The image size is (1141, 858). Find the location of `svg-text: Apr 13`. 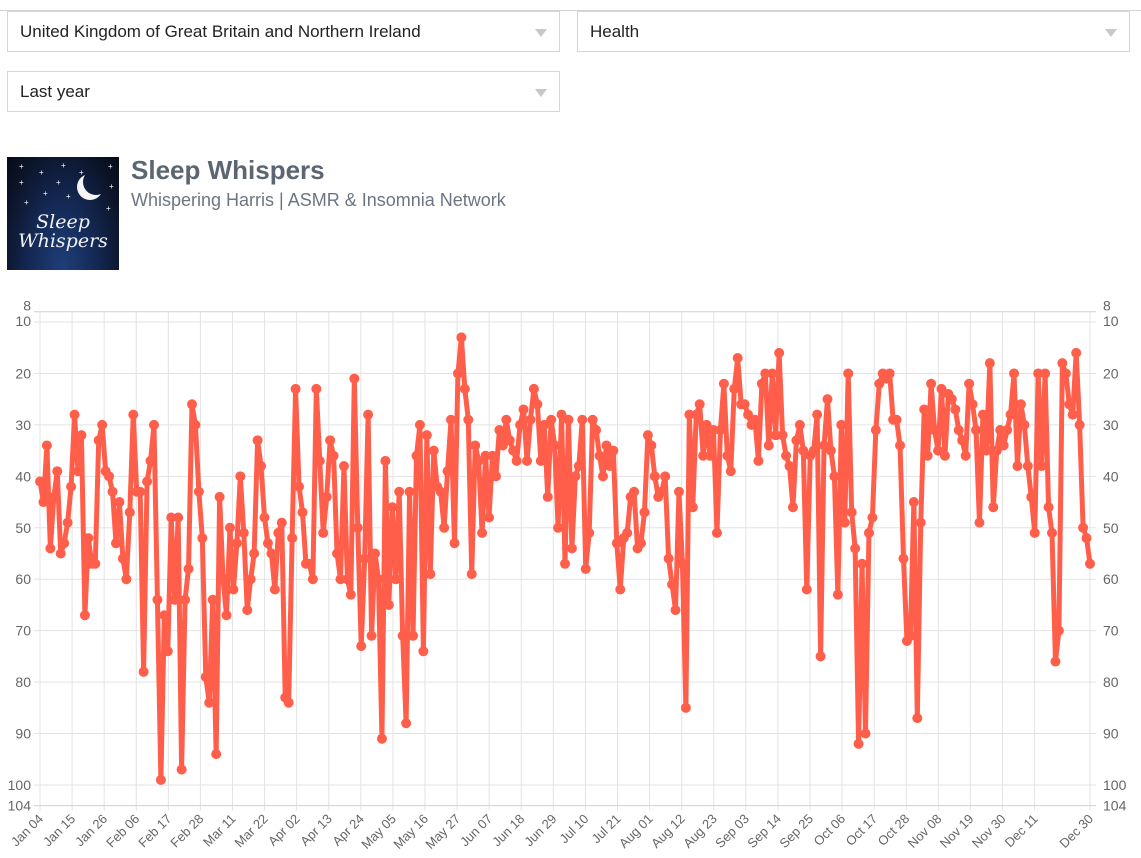

svg-text: Apr 13 is located at coordinates (316, 830).